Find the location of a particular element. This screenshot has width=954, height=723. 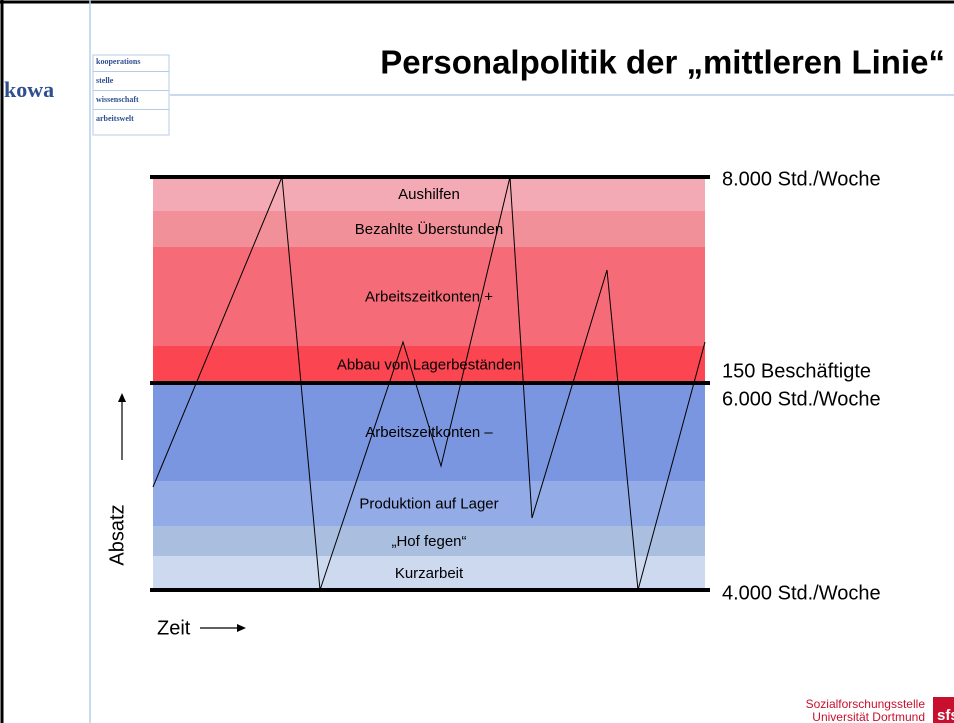

footer-badge is located at coordinates (943, 710).